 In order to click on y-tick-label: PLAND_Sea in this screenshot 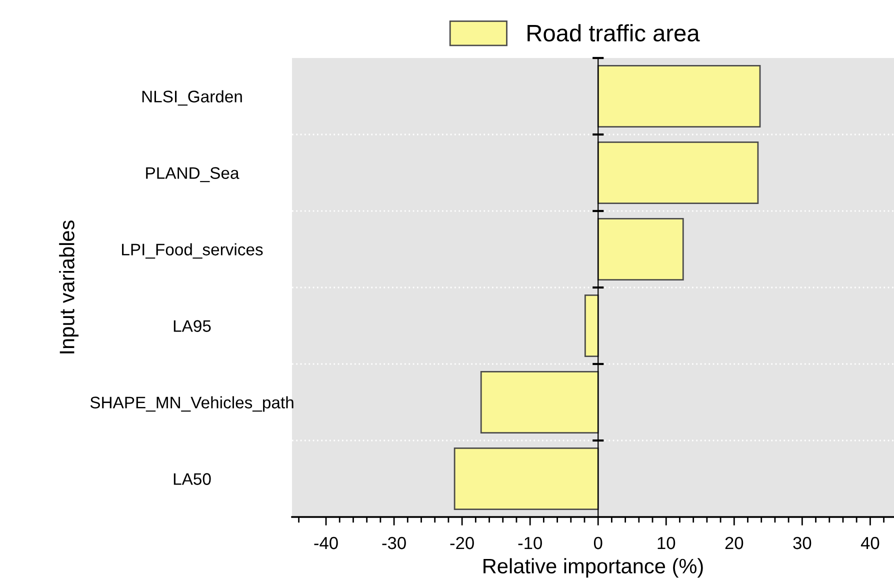, I will do `click(193, 174)`.